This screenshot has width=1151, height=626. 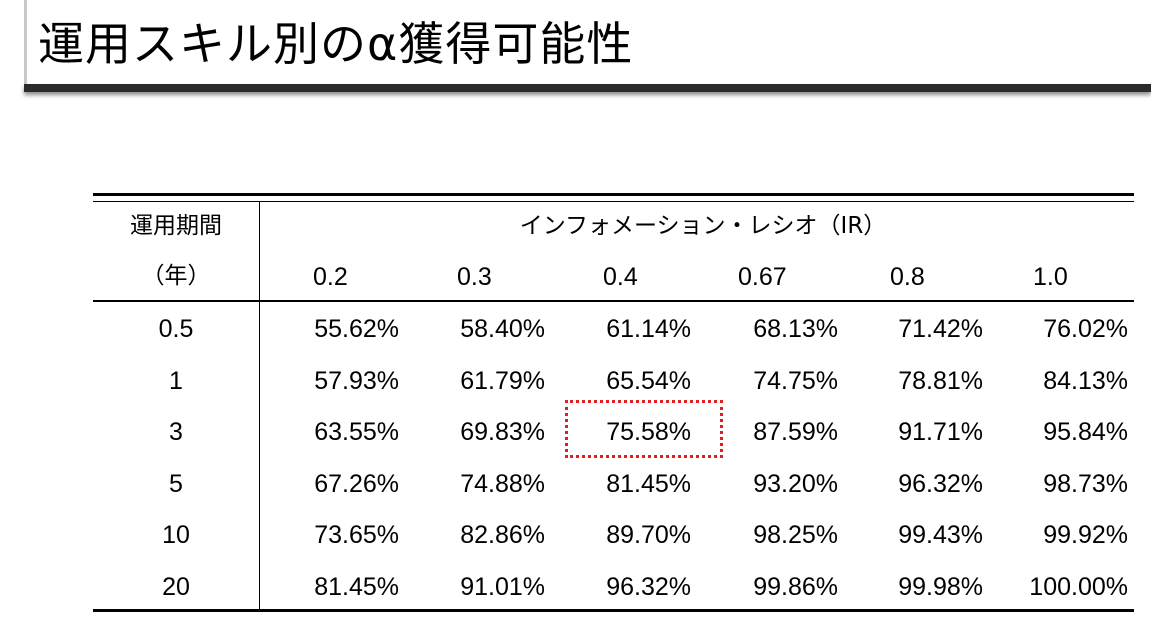 I want to click on table-cell: 78.81%, so click(x=940, y=380).